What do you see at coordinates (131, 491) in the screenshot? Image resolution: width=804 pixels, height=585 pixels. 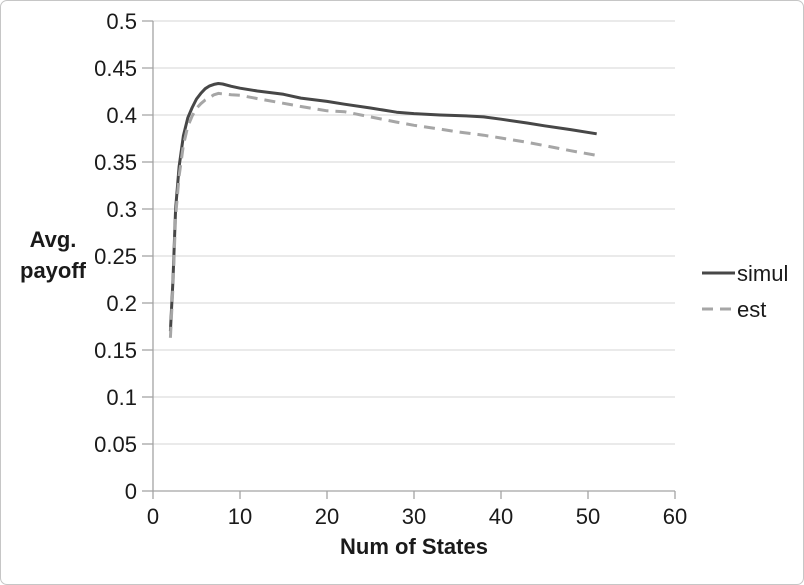 I see `y-tick-label: 0` at bounding box center [131, 491].